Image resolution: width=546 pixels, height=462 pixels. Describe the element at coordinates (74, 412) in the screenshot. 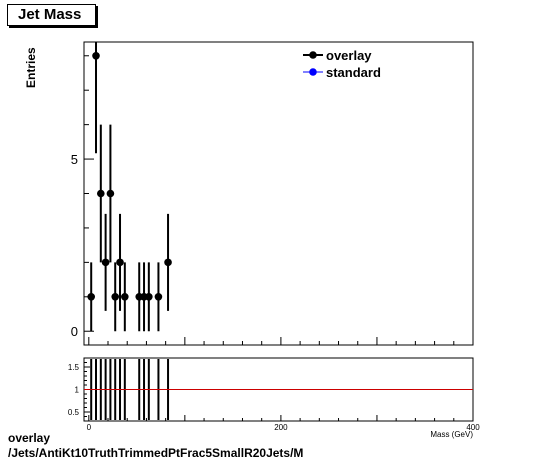

I see `ratio-y-tick-label: 0.5` at that location.